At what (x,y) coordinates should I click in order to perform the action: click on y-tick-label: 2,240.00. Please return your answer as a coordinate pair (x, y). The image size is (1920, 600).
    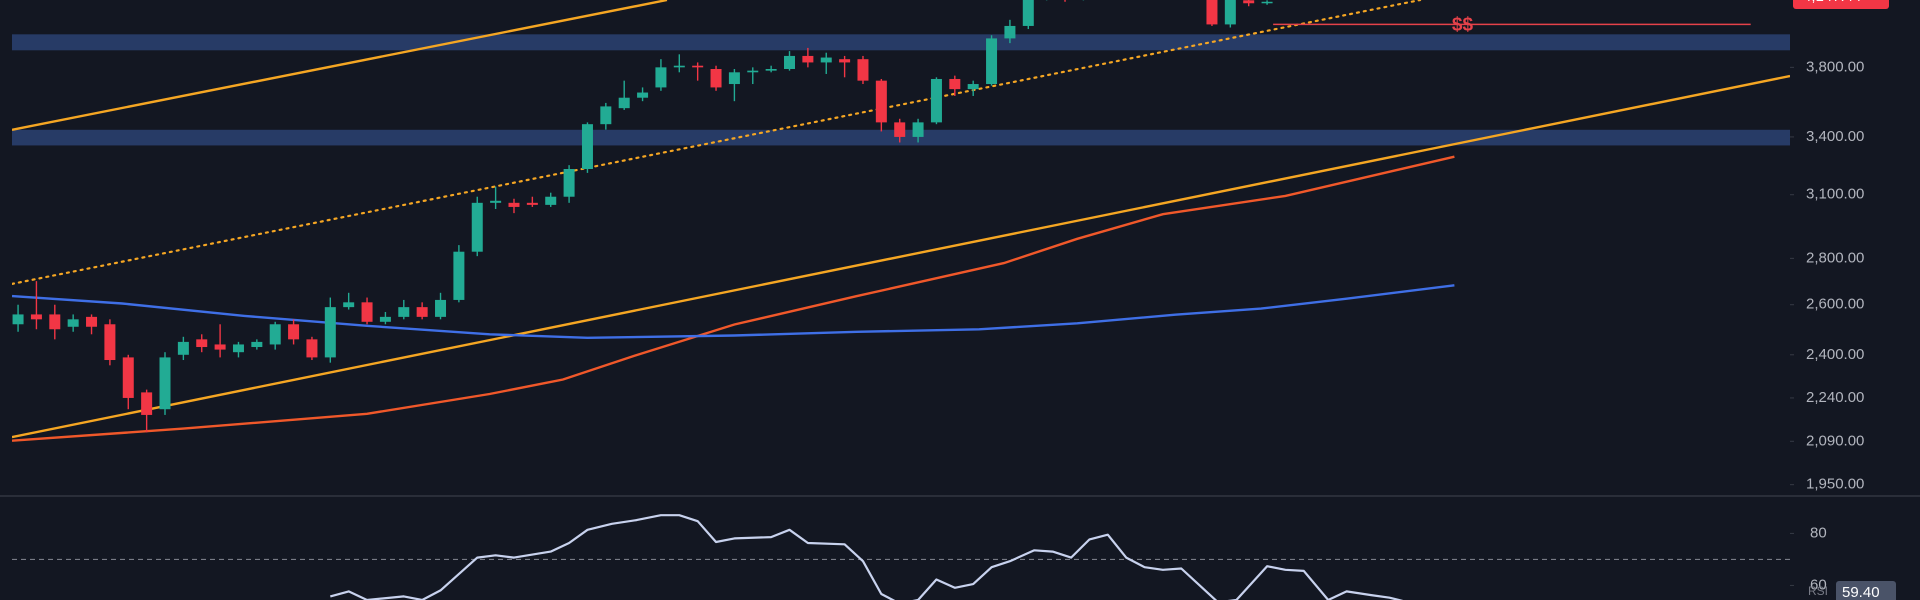
    Looking at the image, I should click on (1835, 397).